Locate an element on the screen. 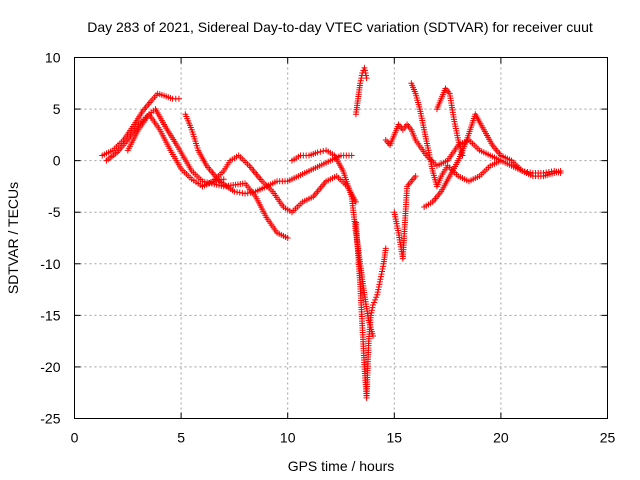  y-tick-label: -15 is located at coordinates (50, 315).